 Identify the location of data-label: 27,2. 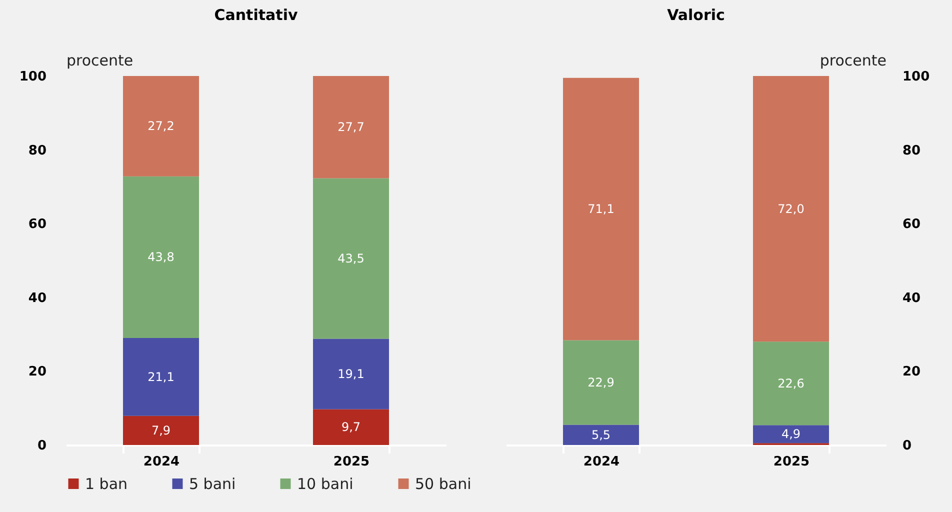
(161, 126).